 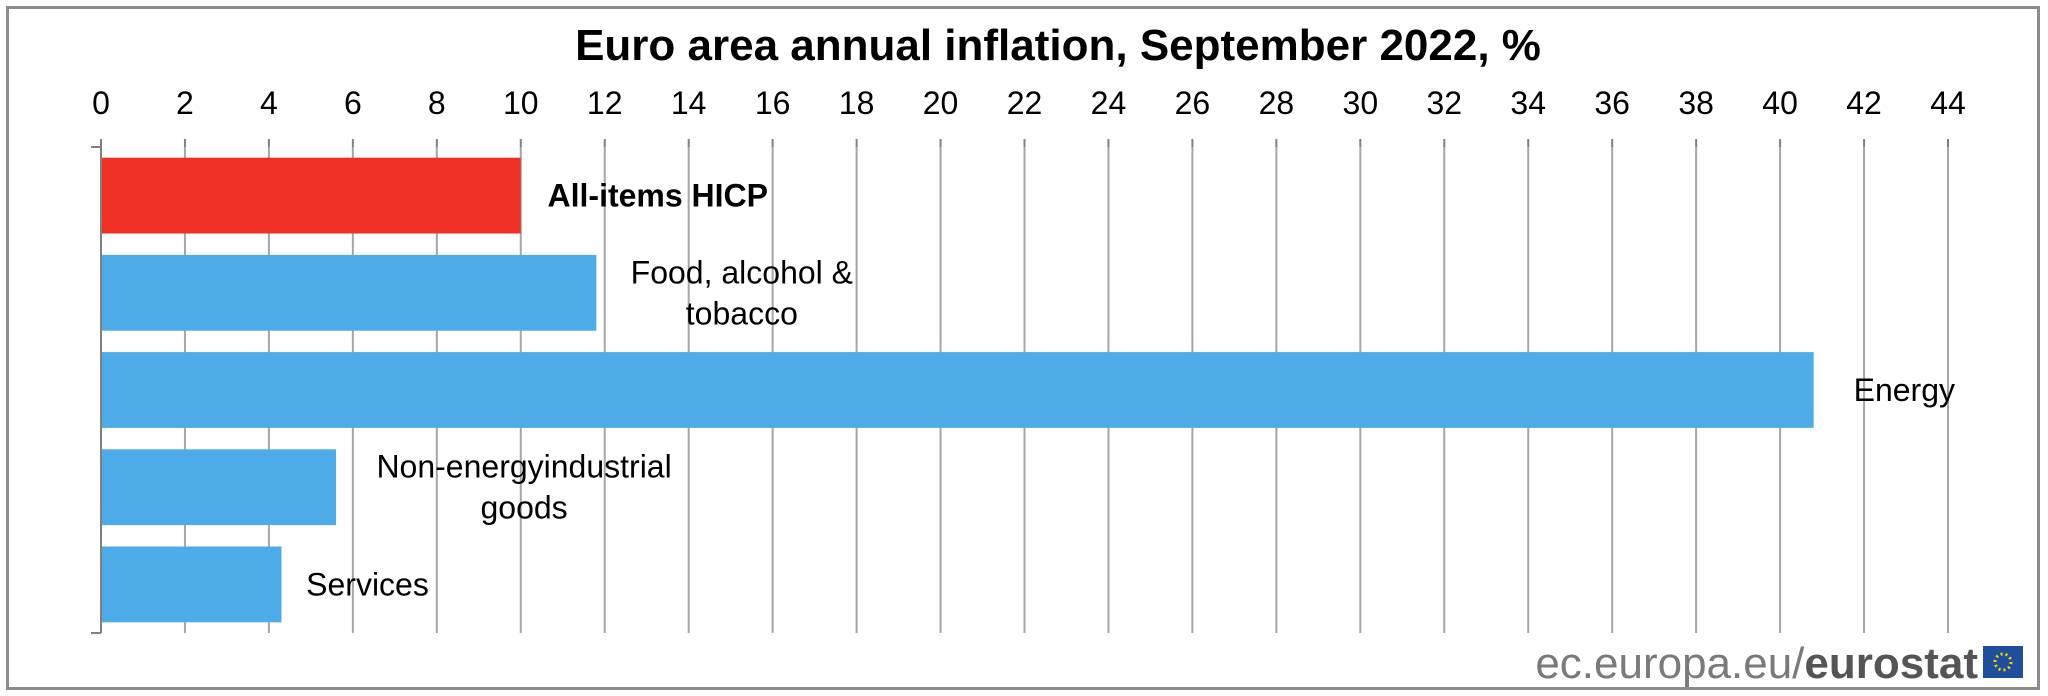 What do you see at coordinates (1109, 103) in the screenshot?
I see `x-tick-label: 24` at bounding box center [1109, 103].